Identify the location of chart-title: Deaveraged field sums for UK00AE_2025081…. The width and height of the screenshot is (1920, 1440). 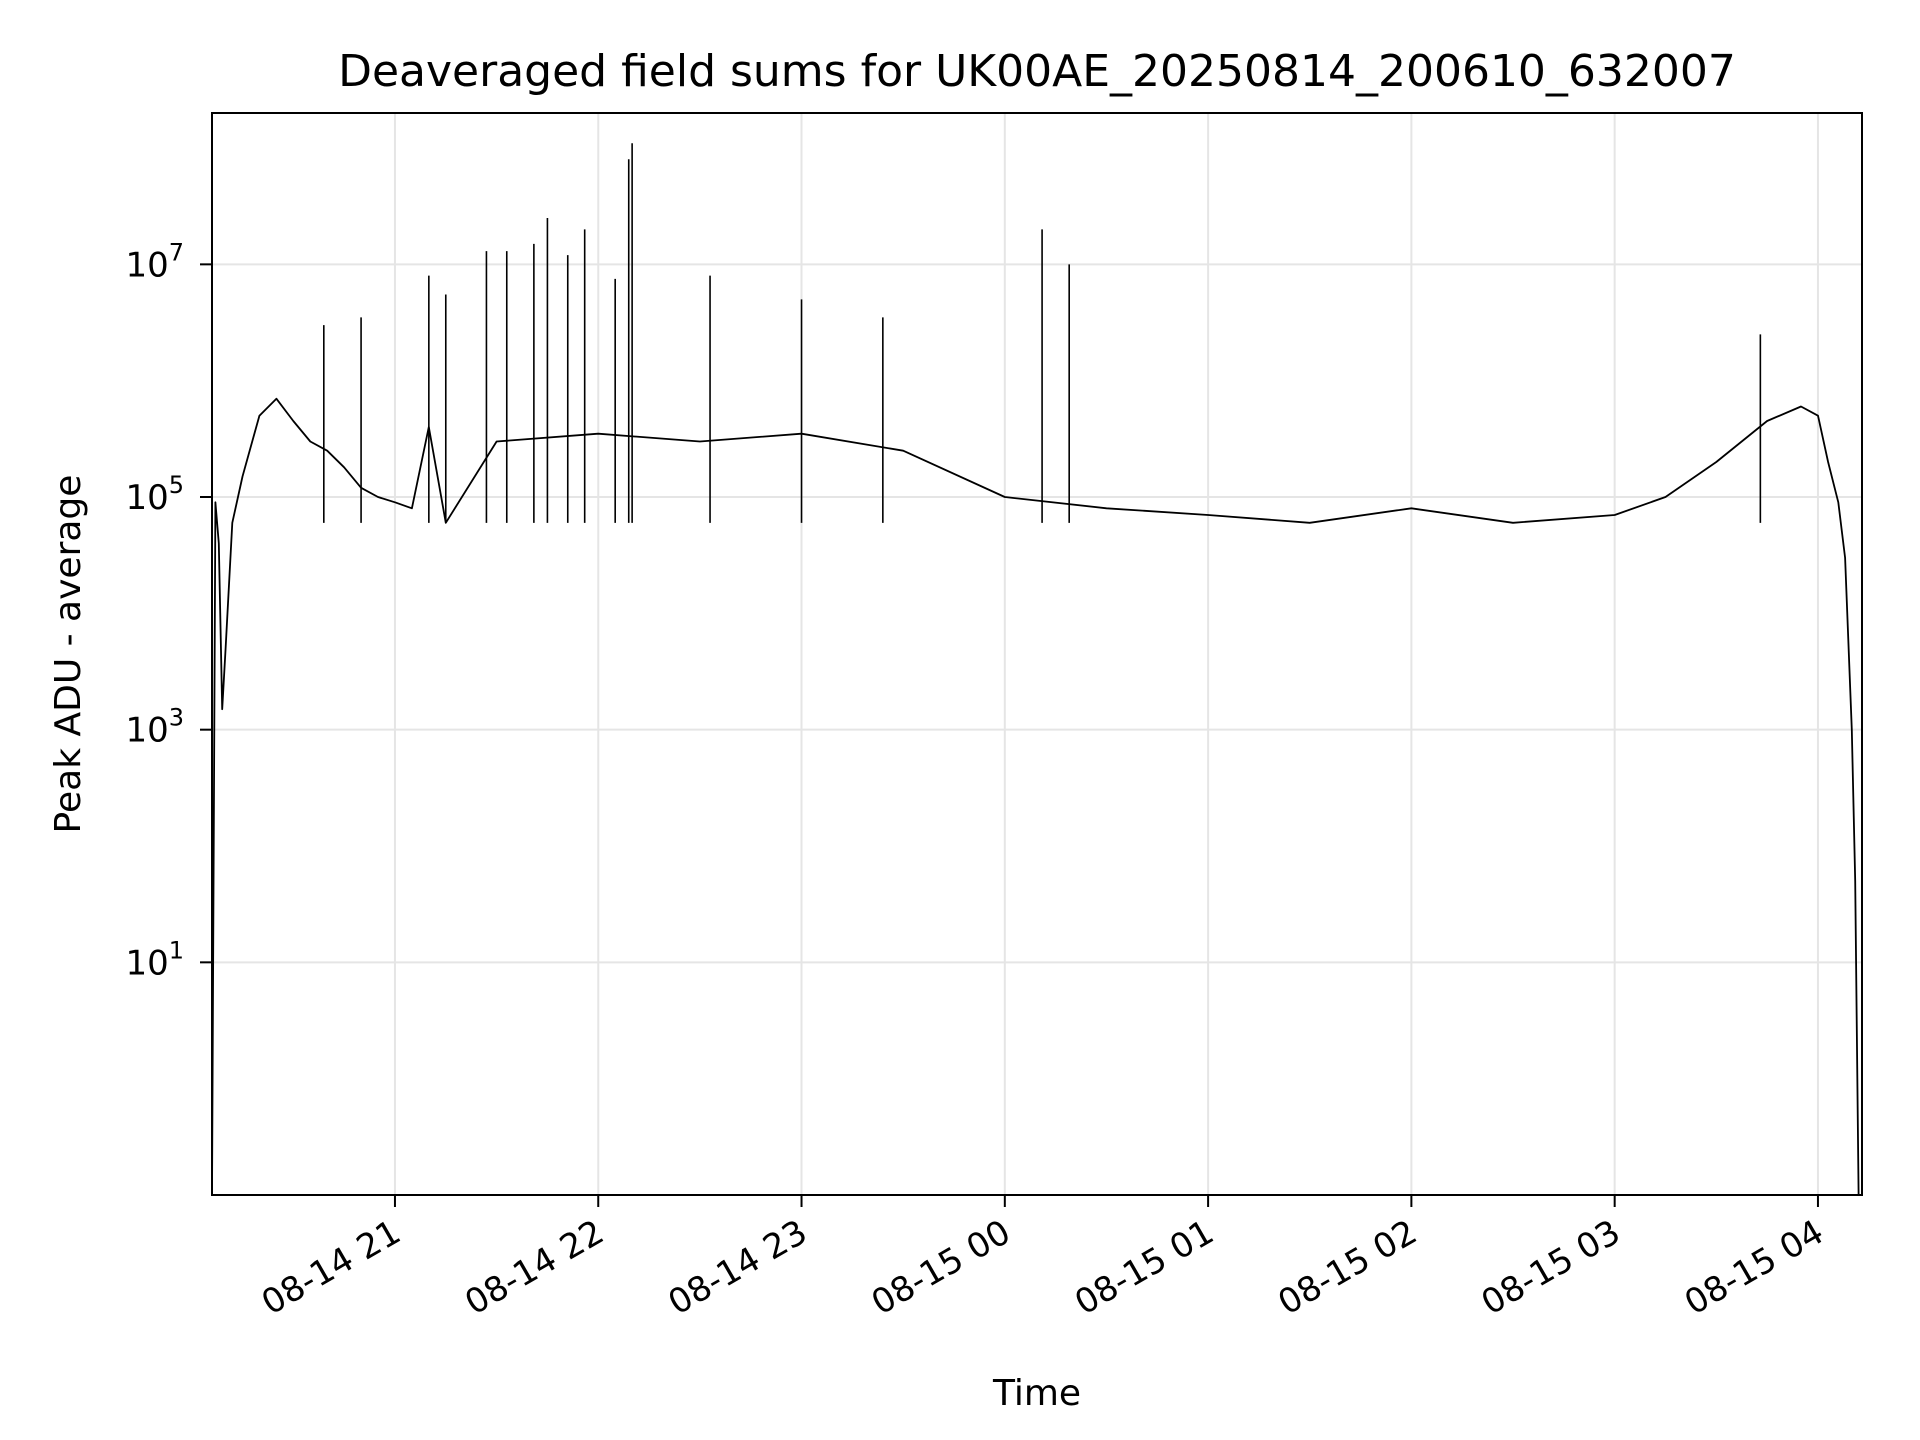
(1037, 71).